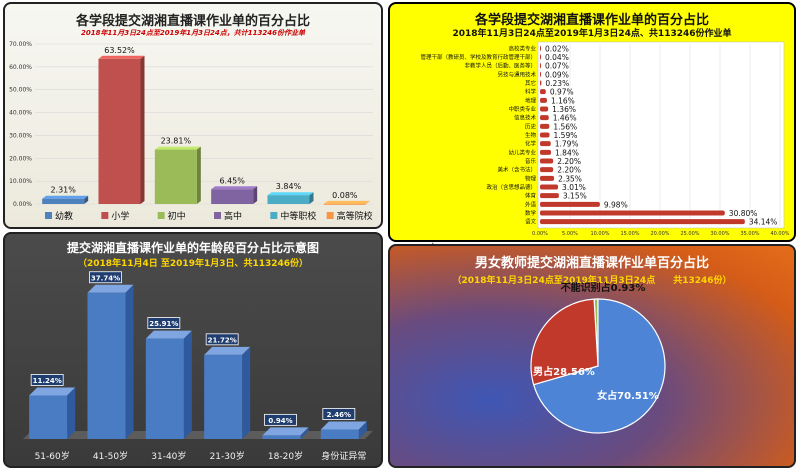 This screenshot has height=470, width=800. I want to click on chart2-value-label: 1.56%, so click(565, 126).